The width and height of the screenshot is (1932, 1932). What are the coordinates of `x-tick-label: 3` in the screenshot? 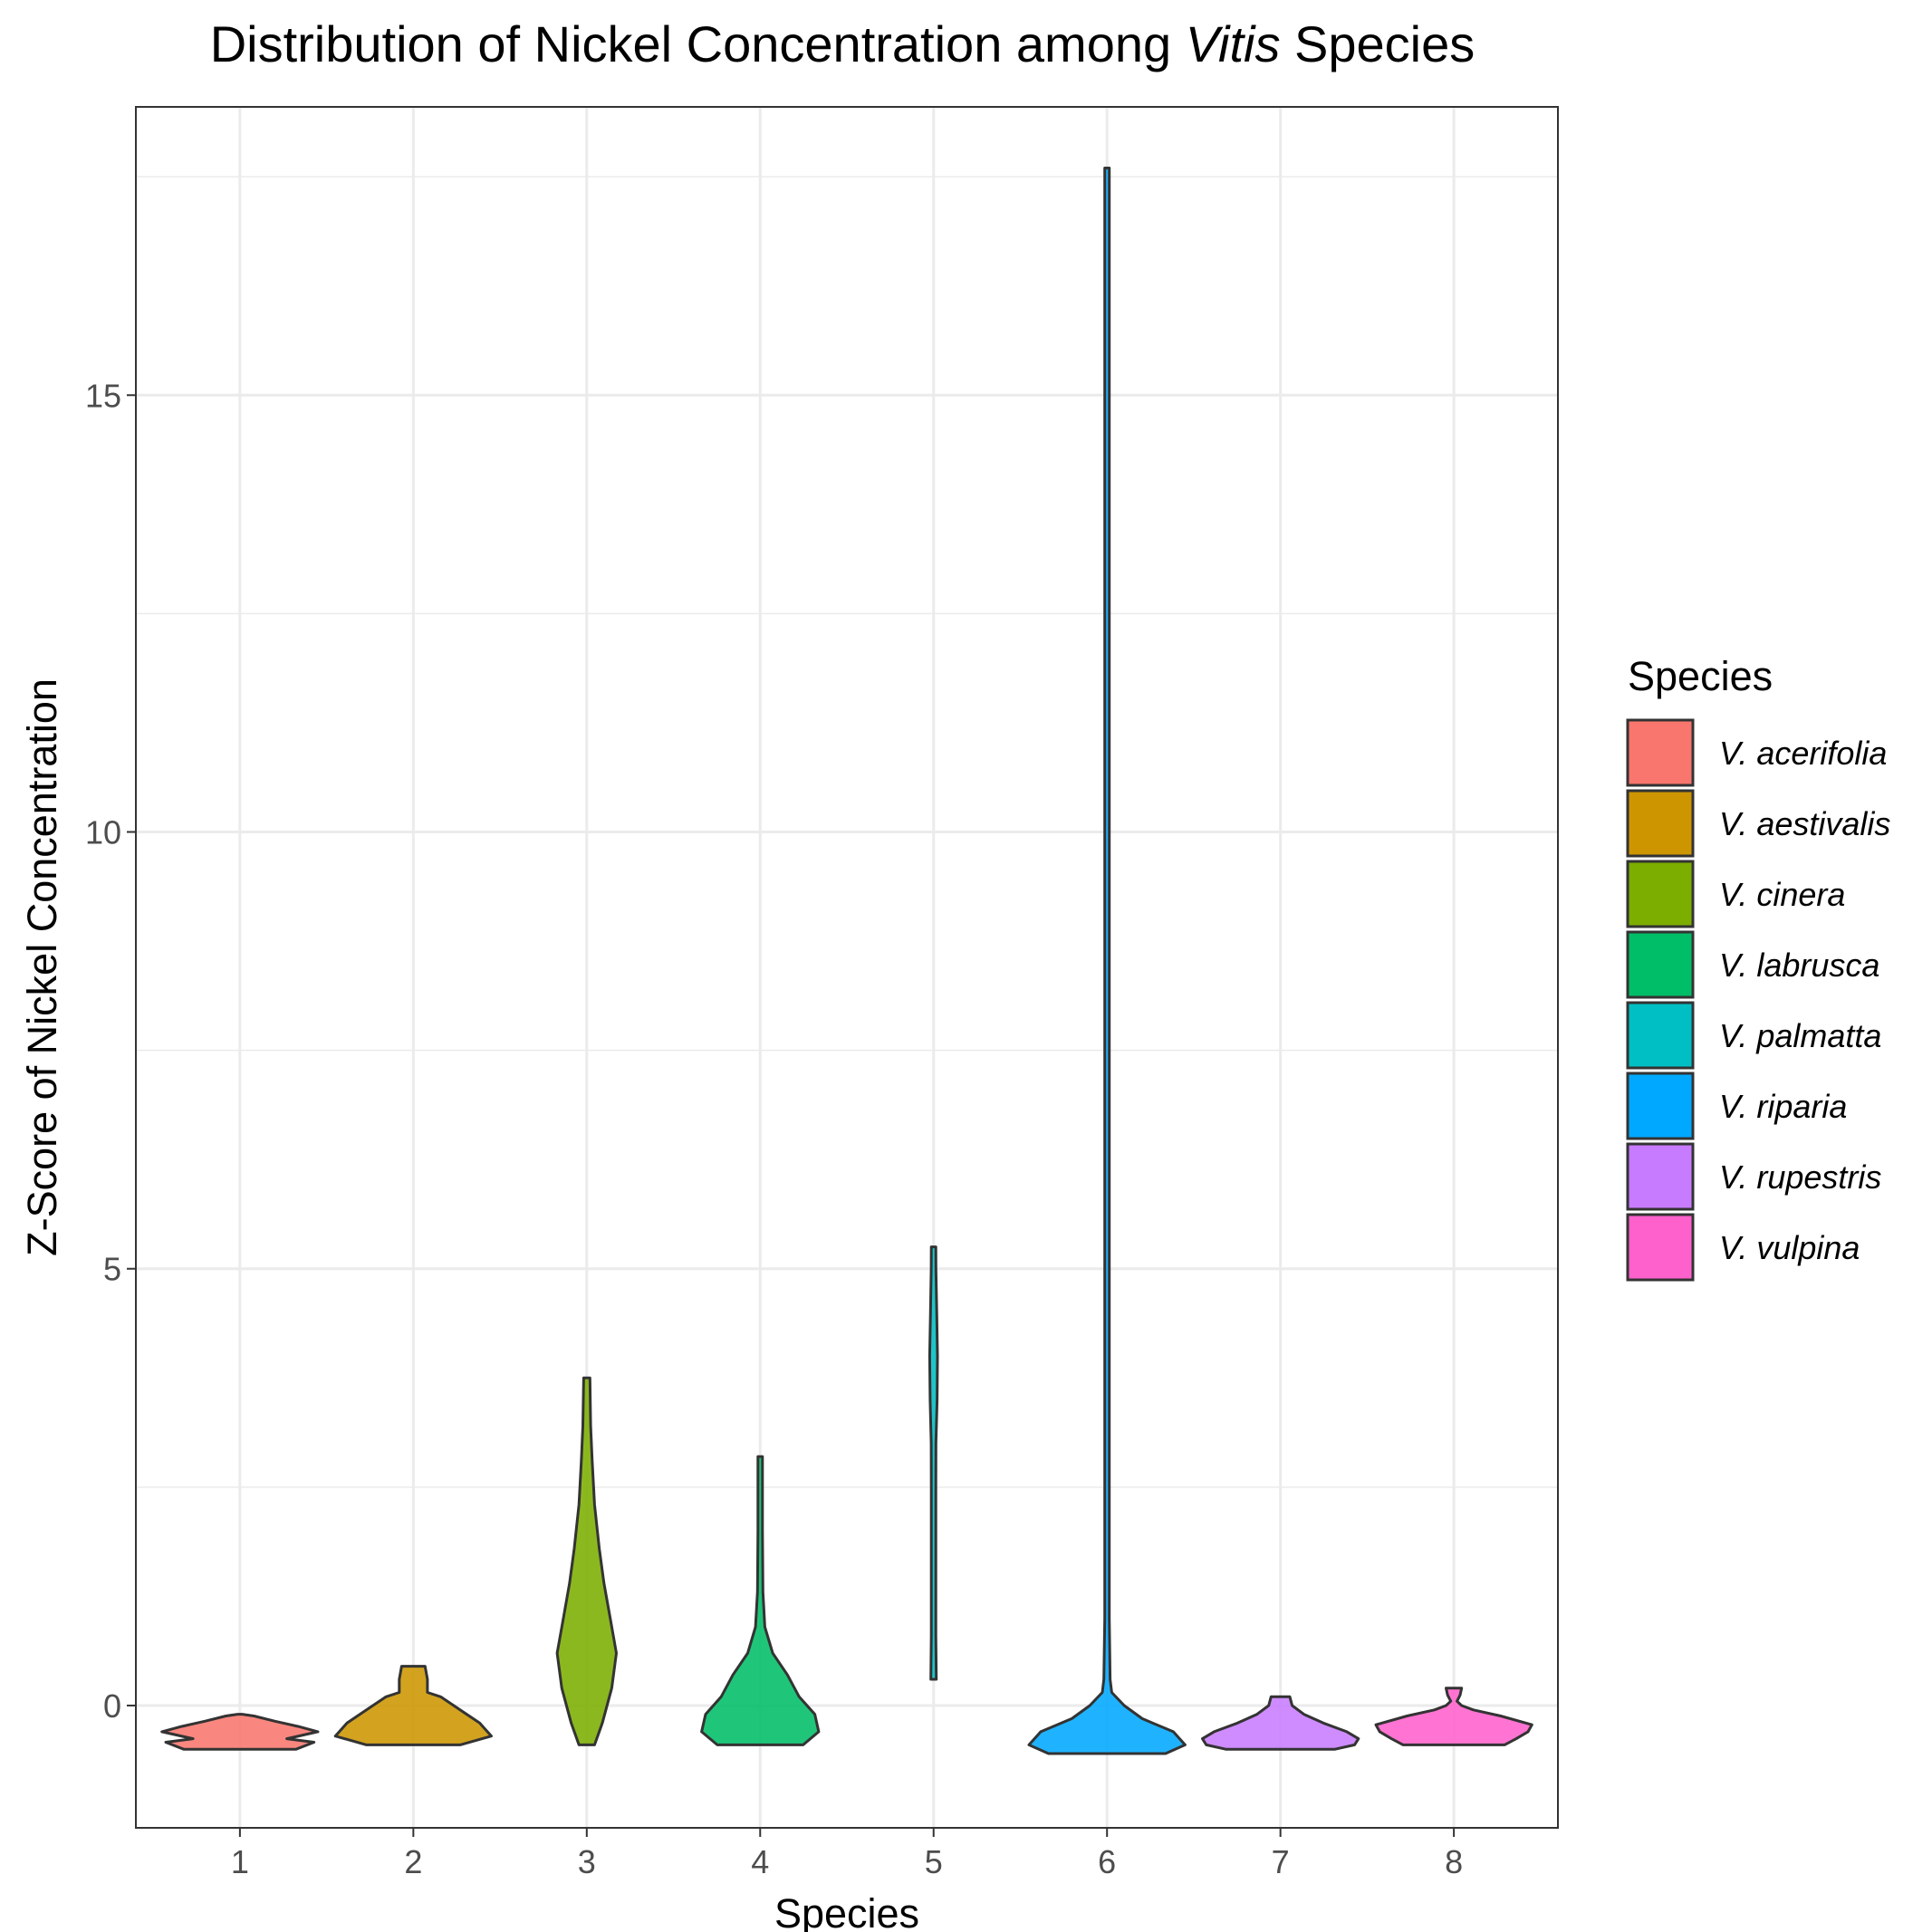 It's located at (587, 1861).